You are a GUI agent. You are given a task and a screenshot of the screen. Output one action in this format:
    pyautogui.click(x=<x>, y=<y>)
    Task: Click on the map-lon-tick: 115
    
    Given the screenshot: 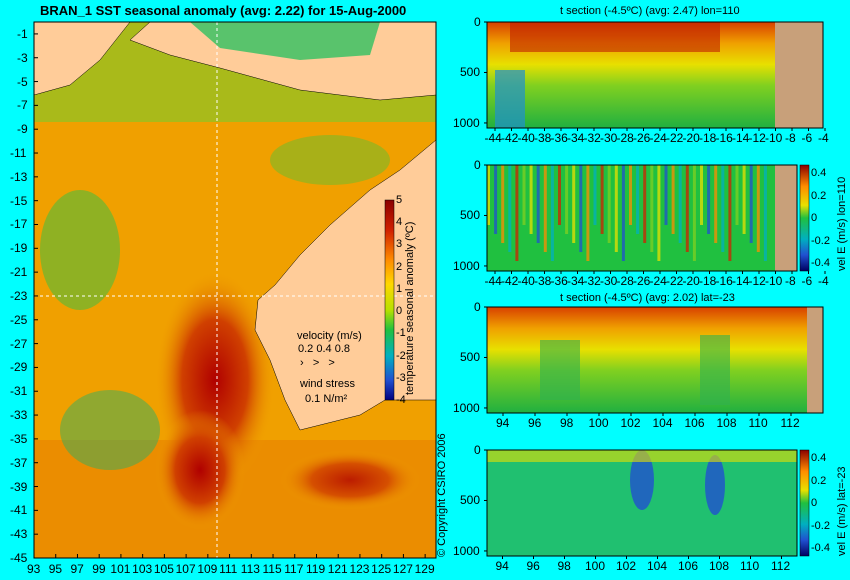 What is the action you would take?
    pyautogui.click(x=272, y=569)
    